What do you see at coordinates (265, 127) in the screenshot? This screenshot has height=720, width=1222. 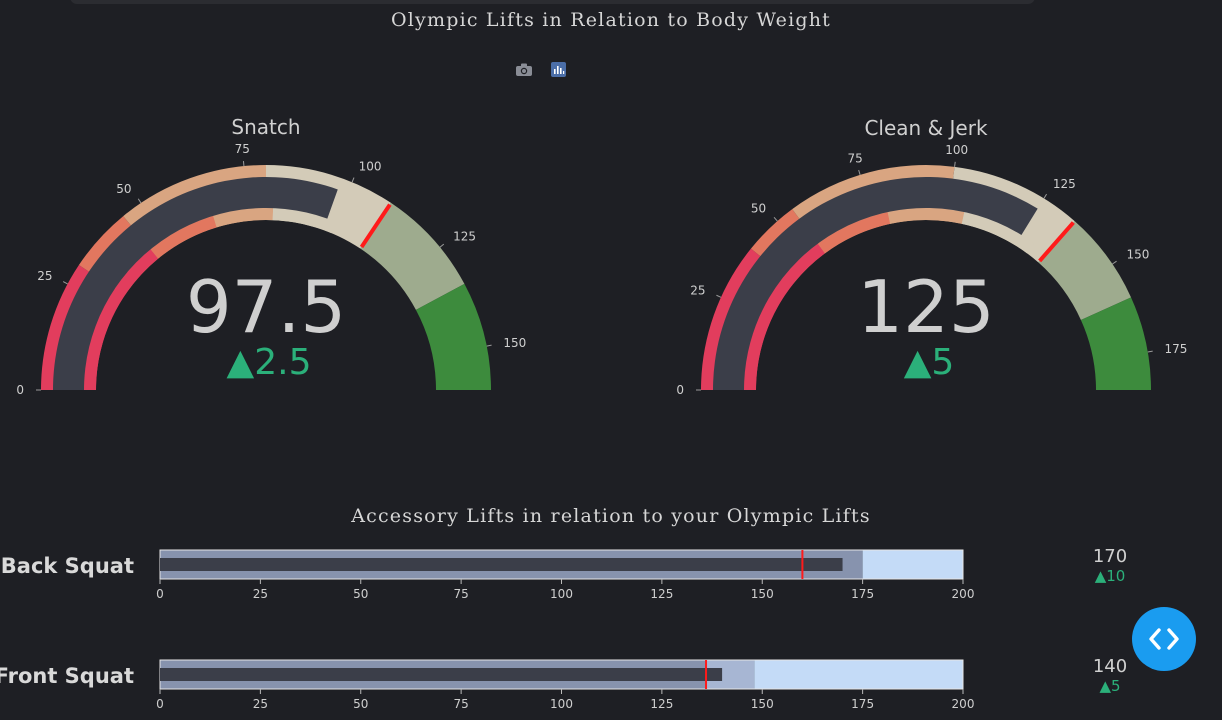 I see `gauge-title: Snatch` at bounding box center [265, 127].